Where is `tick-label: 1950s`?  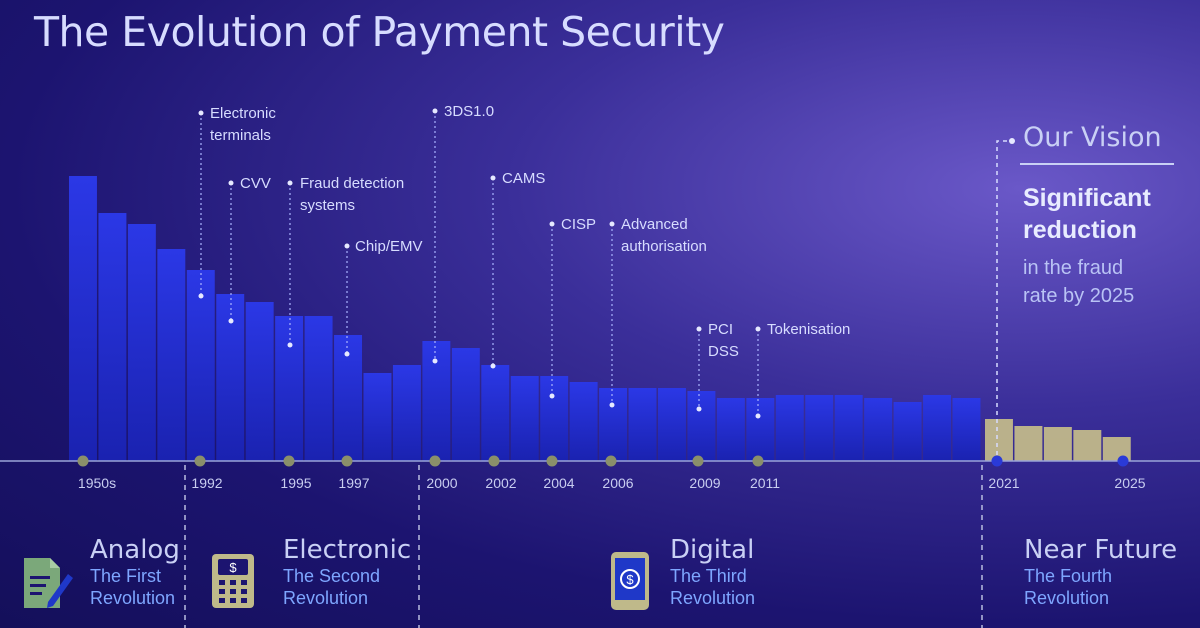
tick-label: 1950s is located at coordinates (97, 483).